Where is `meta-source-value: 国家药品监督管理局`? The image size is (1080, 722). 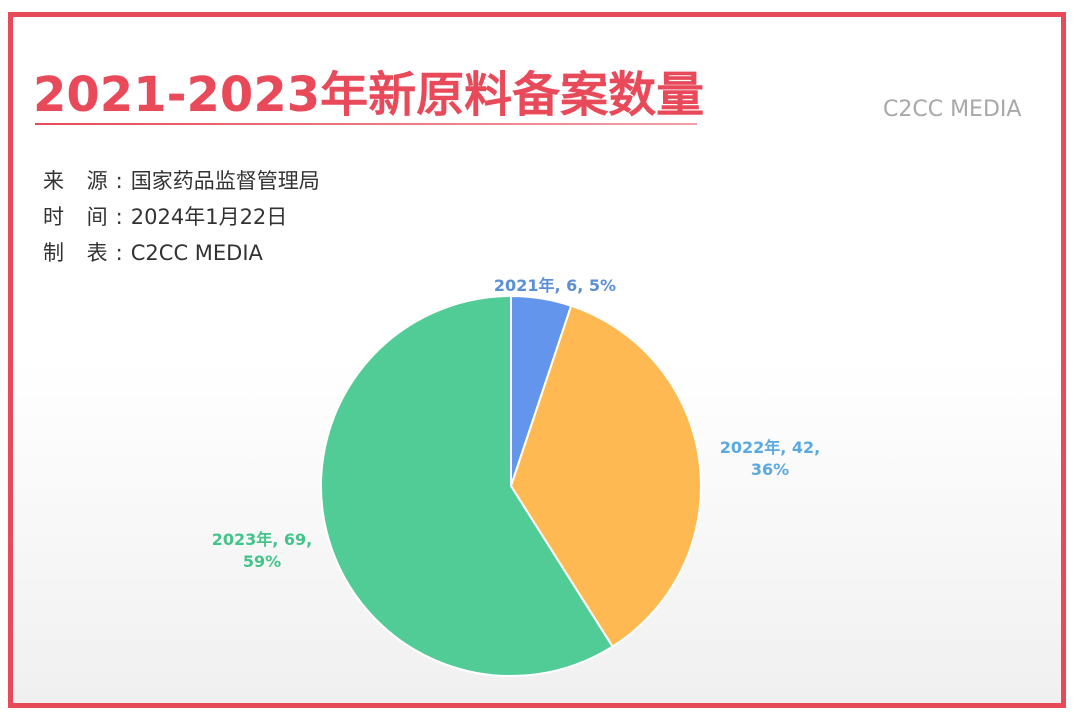 meta-source-value: 国家药品监督管理局 is located at coordinates (225, 181).